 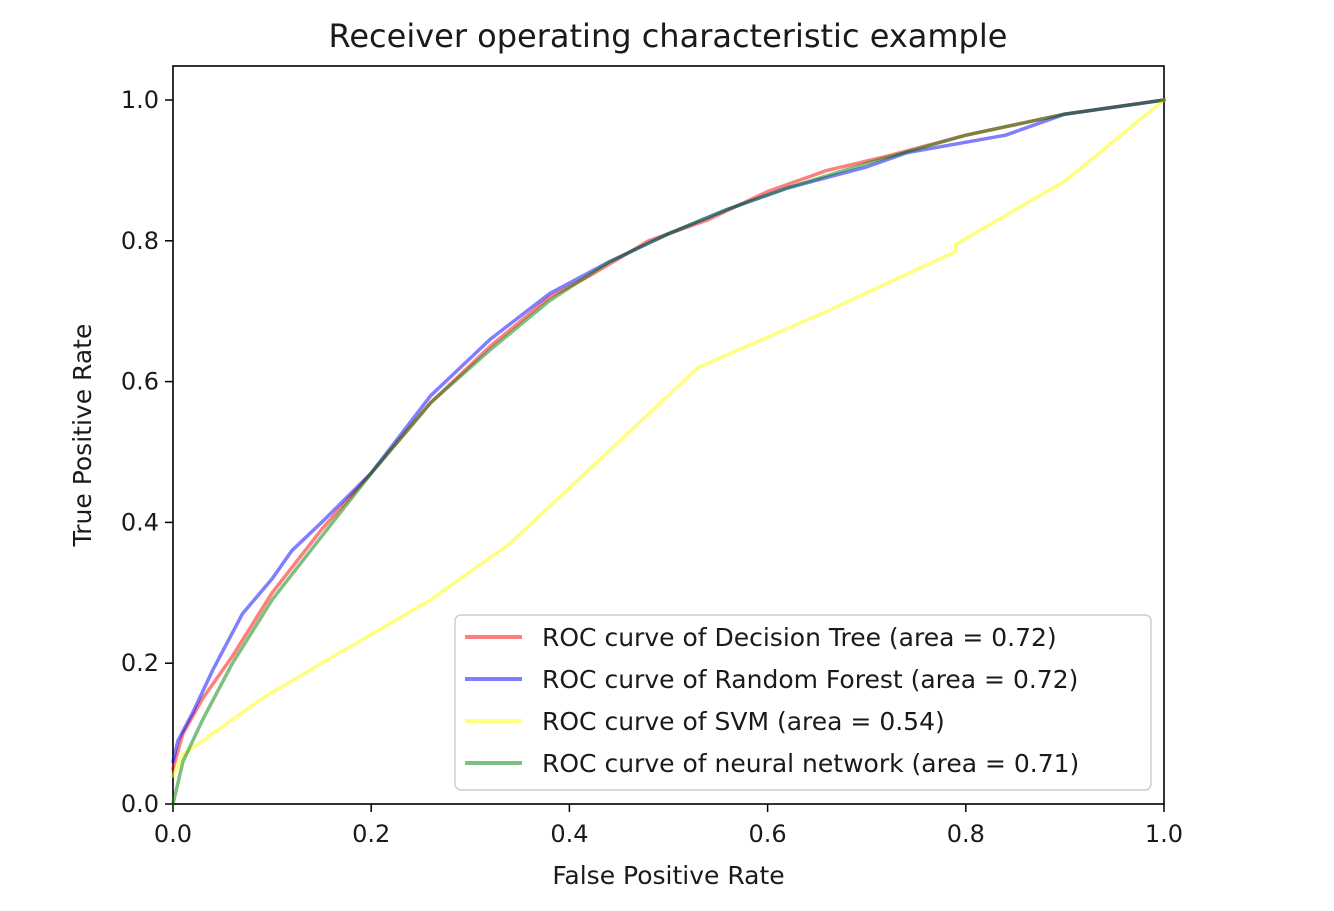 I want to click on x-tick-label: 0.0, so click(x=173, y=834).